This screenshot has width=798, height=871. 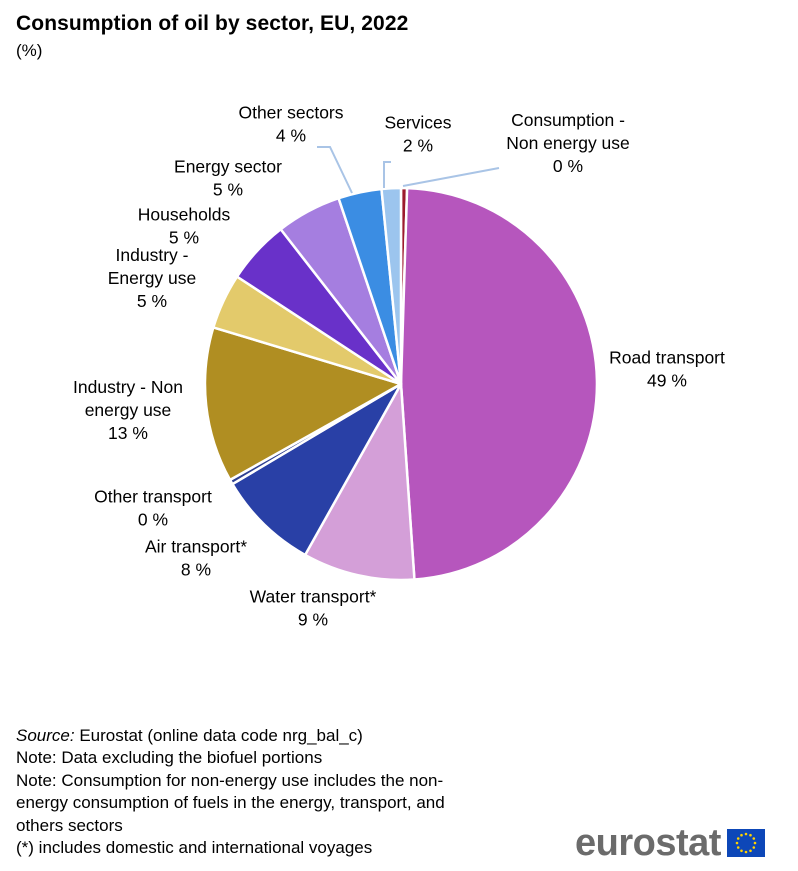 I want to click on slice-name-label: Road transport, so click(x=667, y=358).